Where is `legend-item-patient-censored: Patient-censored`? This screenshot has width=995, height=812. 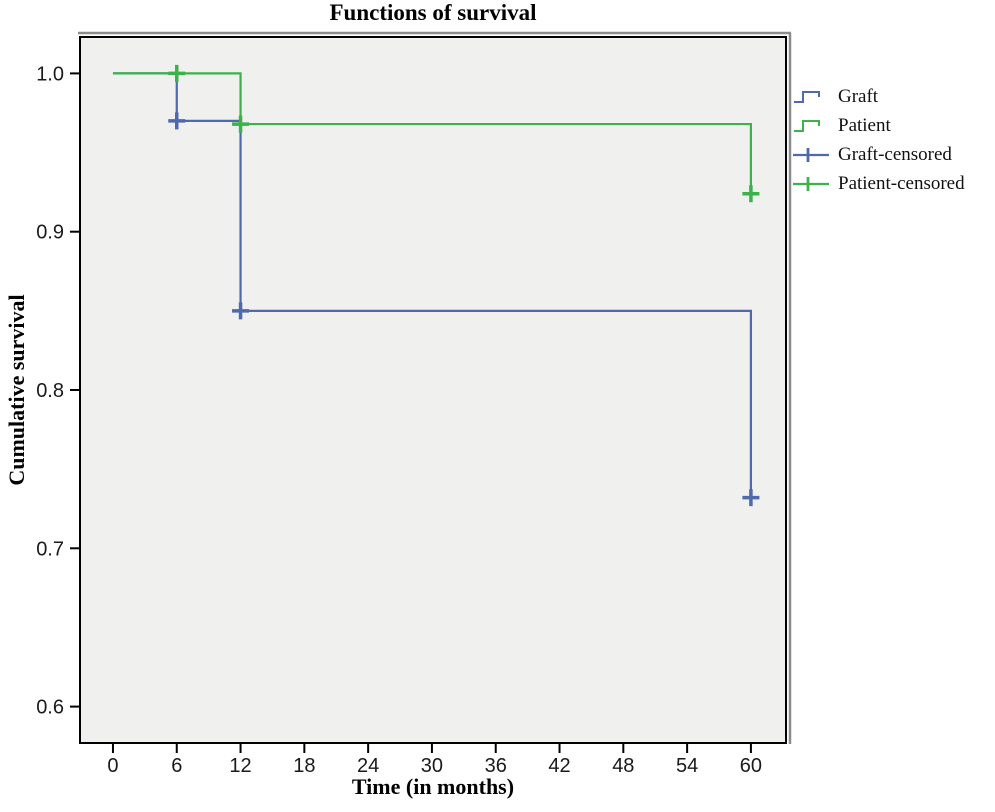
legend-item-patient-censored: Patient-censored is located at coordinates (879, 183).